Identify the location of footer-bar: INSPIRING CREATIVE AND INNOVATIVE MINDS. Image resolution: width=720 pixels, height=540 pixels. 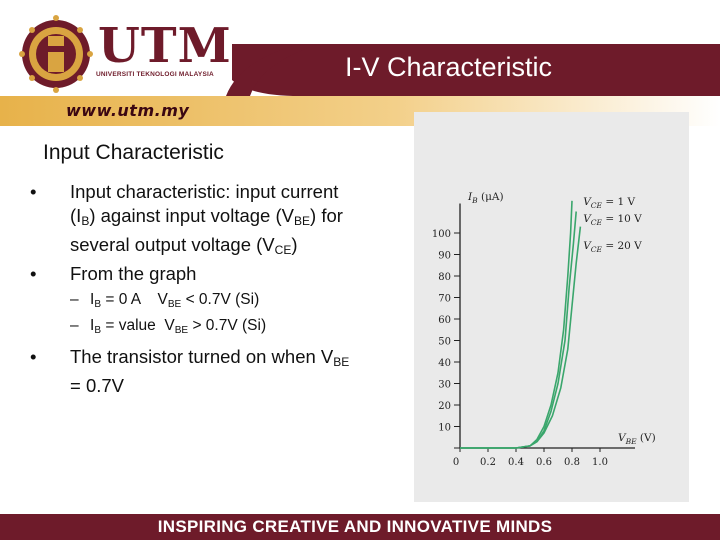
(360, 527).